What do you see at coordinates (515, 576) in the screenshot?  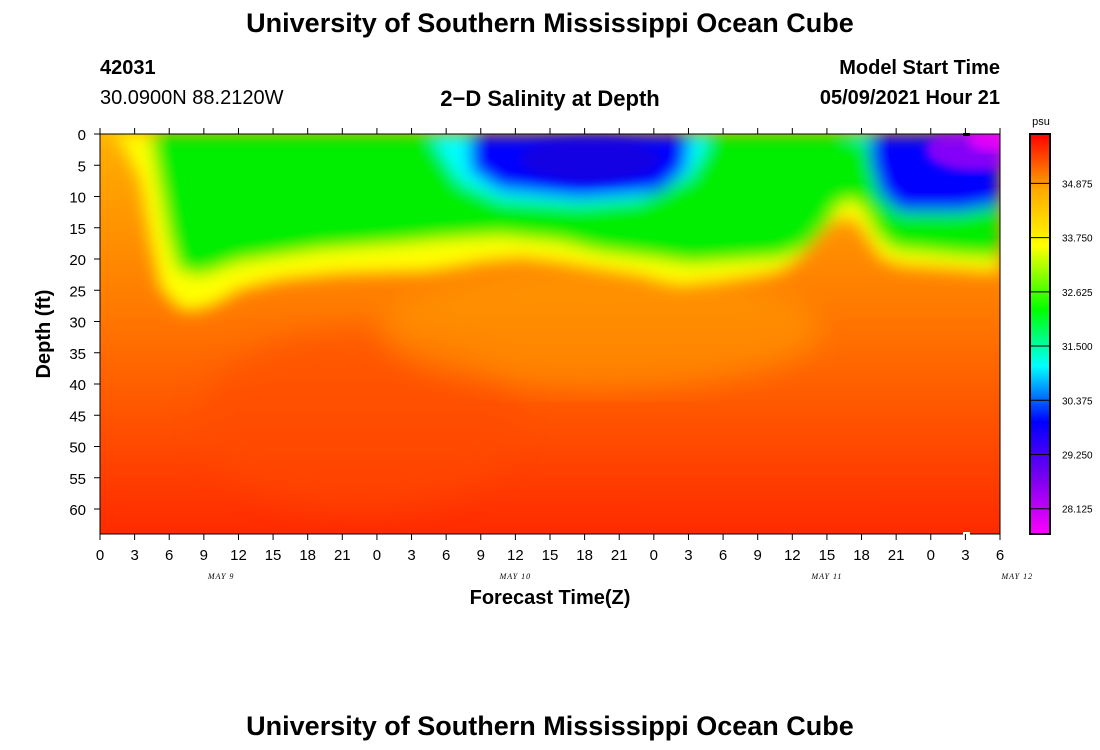 I see `date-label: MAY 10` at bounding box center [515, 576].